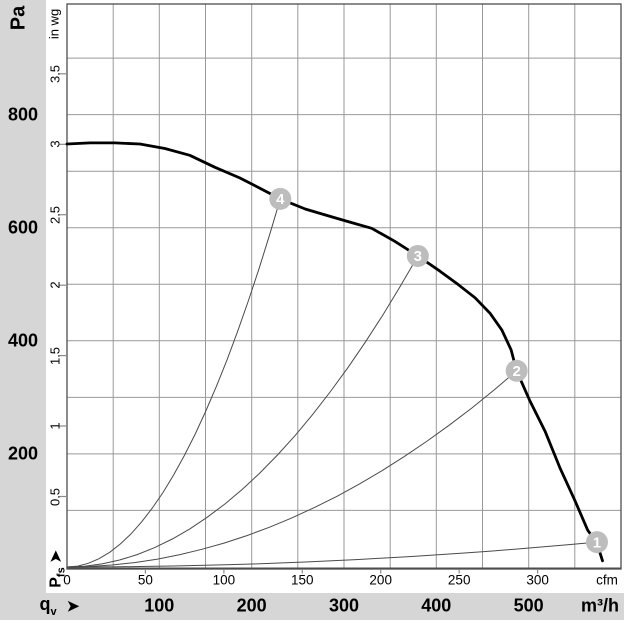  I want to click on pressure-symbol-sub: fs, so click(61, 572).